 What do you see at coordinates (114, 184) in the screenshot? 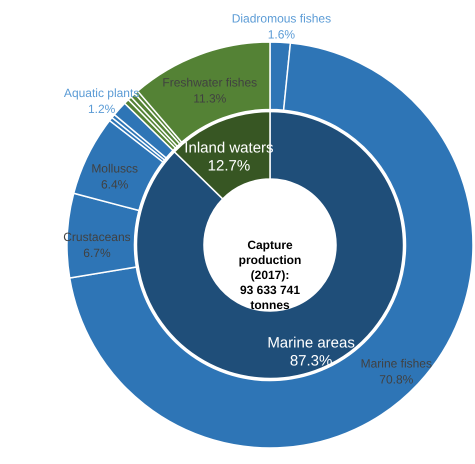
I see `data-label: 6.4%` at bounding box center [114, 184].